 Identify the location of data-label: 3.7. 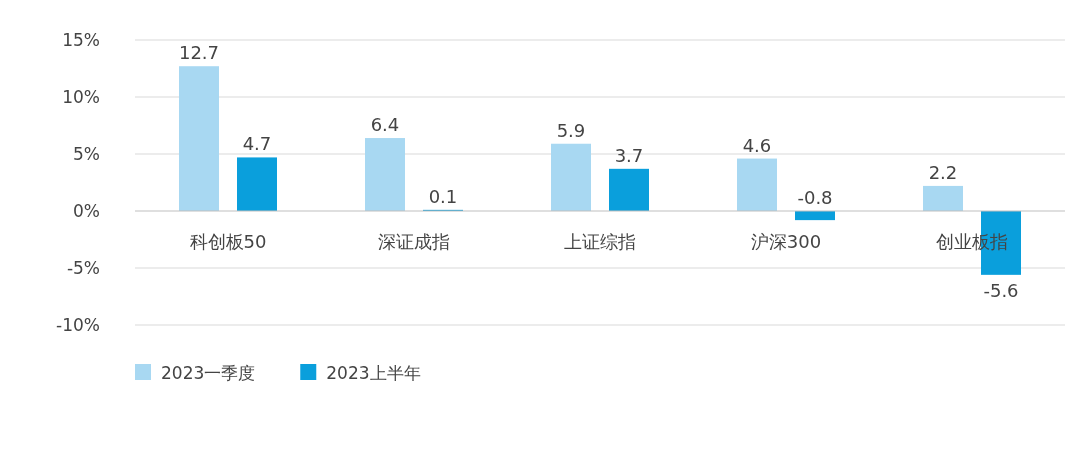
(629, 155).